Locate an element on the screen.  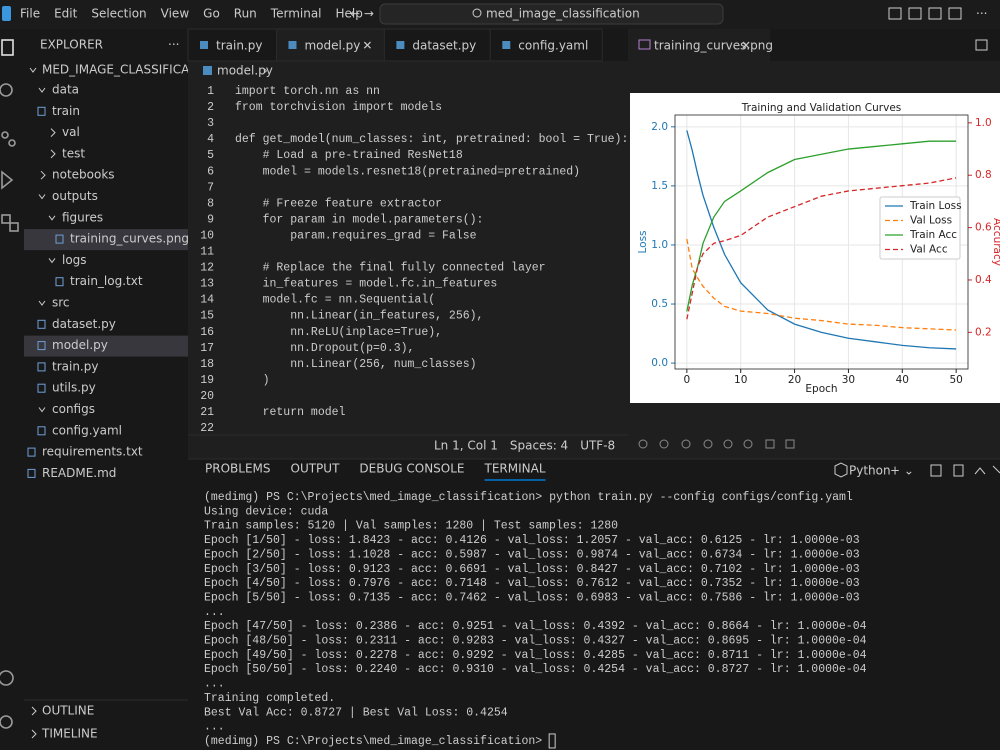
panel-tab: TERMINAL is located at coordinates (515, 469).